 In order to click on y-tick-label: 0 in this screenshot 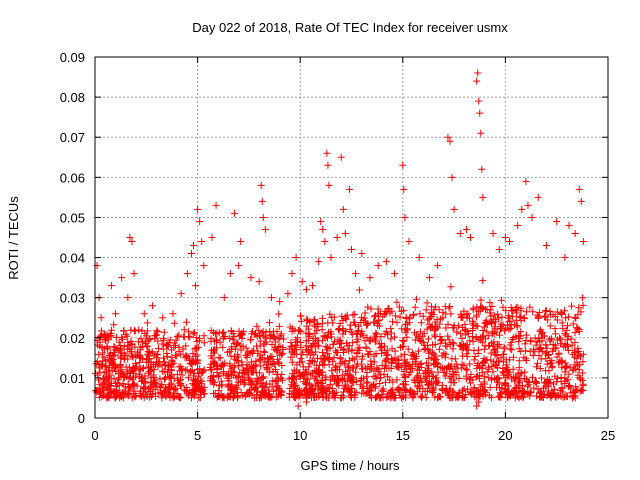, I will do `click(81, 418)`.